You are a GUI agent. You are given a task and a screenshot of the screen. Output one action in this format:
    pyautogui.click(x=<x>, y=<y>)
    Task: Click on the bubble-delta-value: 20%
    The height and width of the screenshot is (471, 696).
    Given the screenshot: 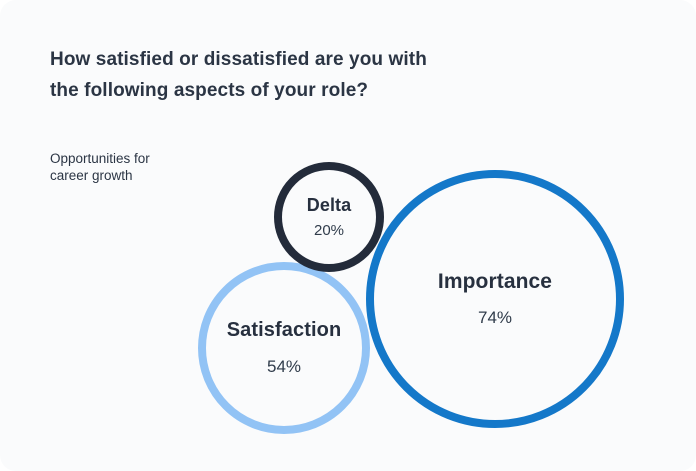 What is the action you would take?
    pyautogui.click(x=329, y=230)
    